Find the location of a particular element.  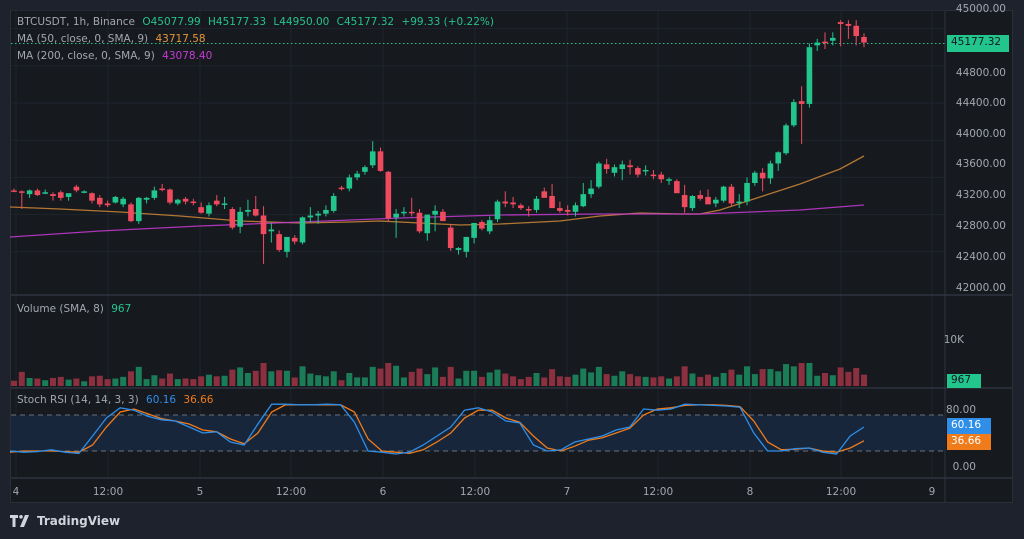

stoch-k-tag: 60.16 is located at coordinates (969, 426).